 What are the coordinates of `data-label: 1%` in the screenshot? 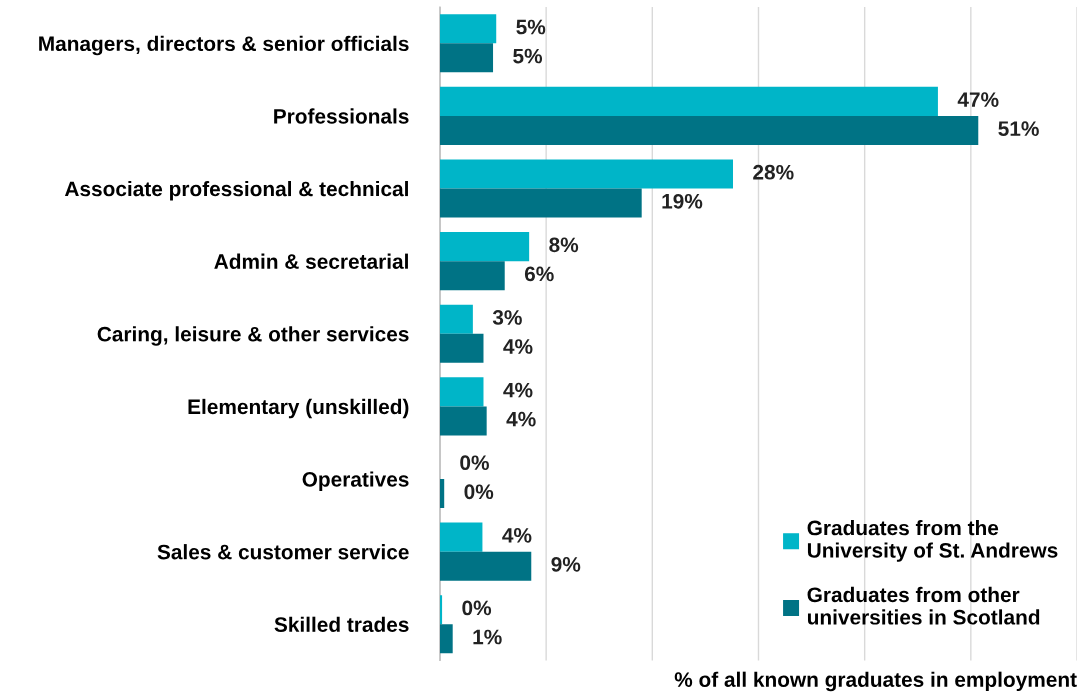 It's located at (487, 637).